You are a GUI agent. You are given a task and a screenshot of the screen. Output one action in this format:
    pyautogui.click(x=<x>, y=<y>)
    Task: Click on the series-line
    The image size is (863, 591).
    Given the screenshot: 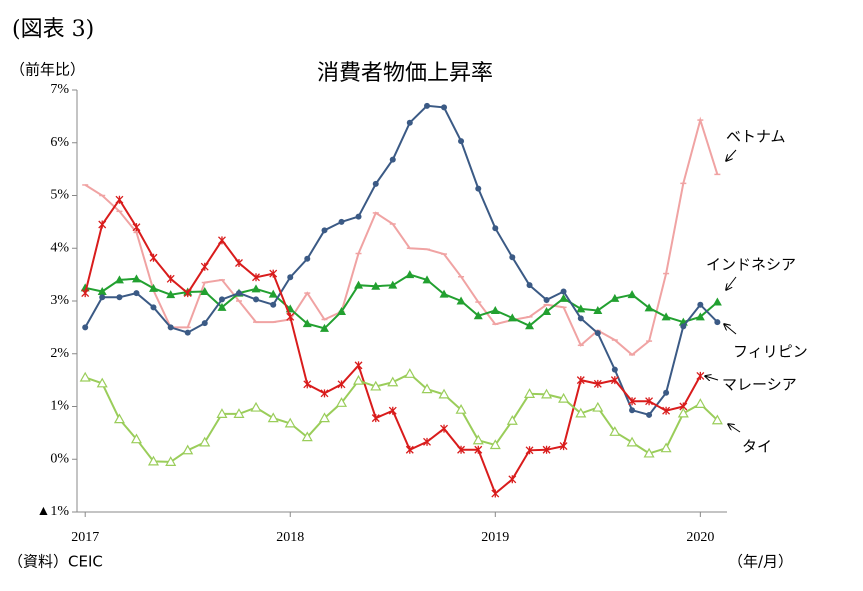 What is the action you would take?
    pyautogui.click(x=401, y=417)
    